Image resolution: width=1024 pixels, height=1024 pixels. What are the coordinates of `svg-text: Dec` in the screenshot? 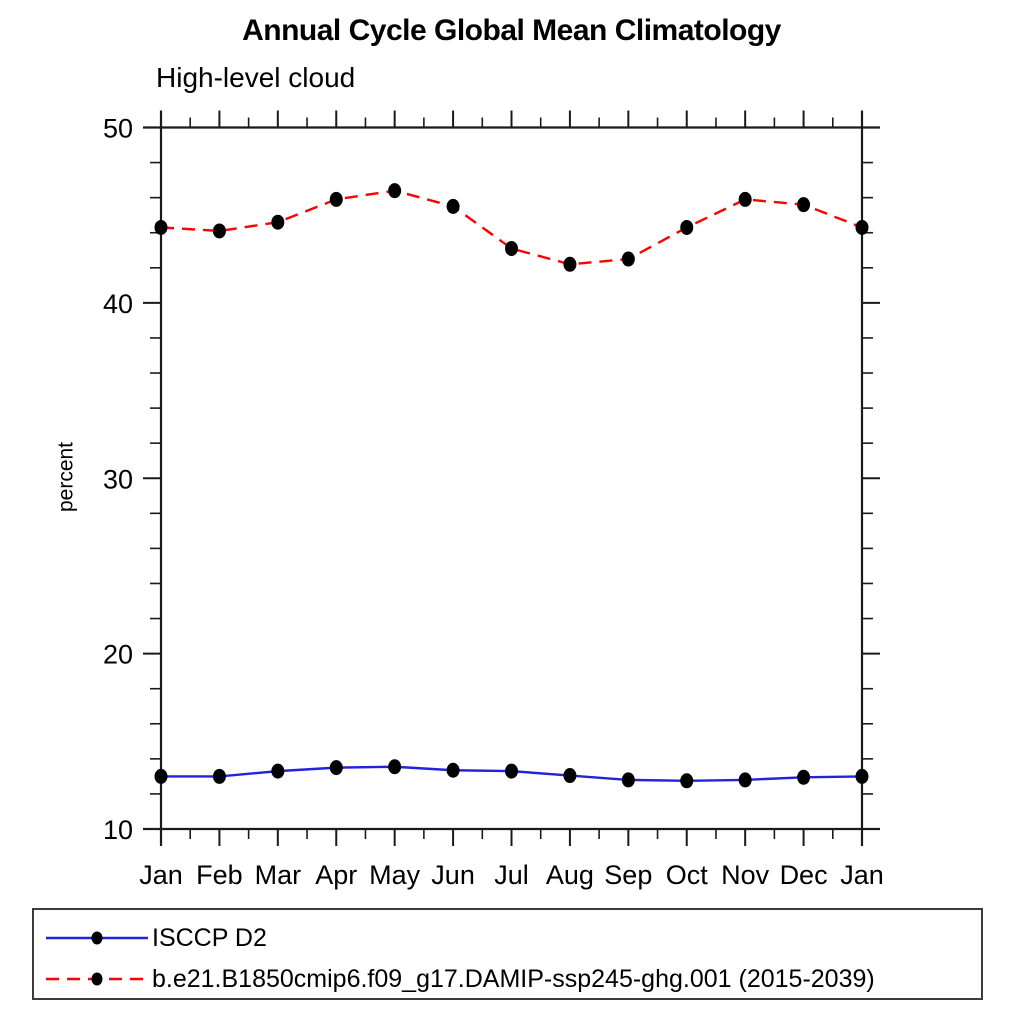 It's located at (804, 875).